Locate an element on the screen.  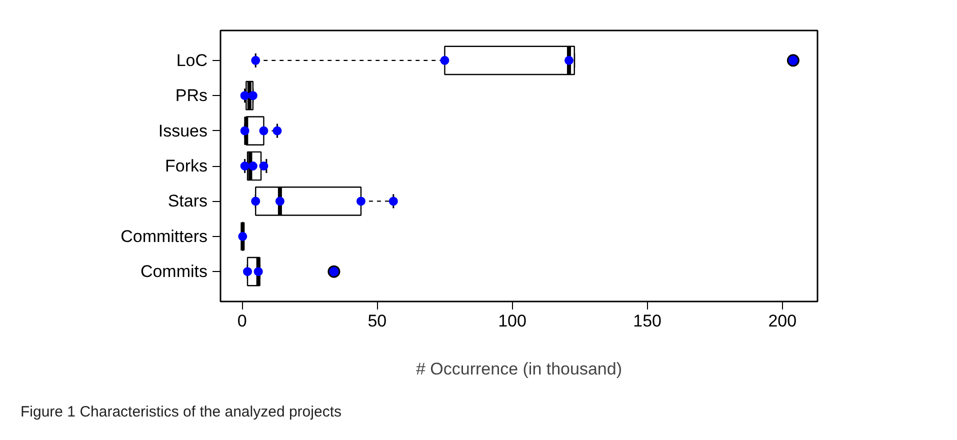
x-tick-label: 200 is located at coordinates (782, 321).